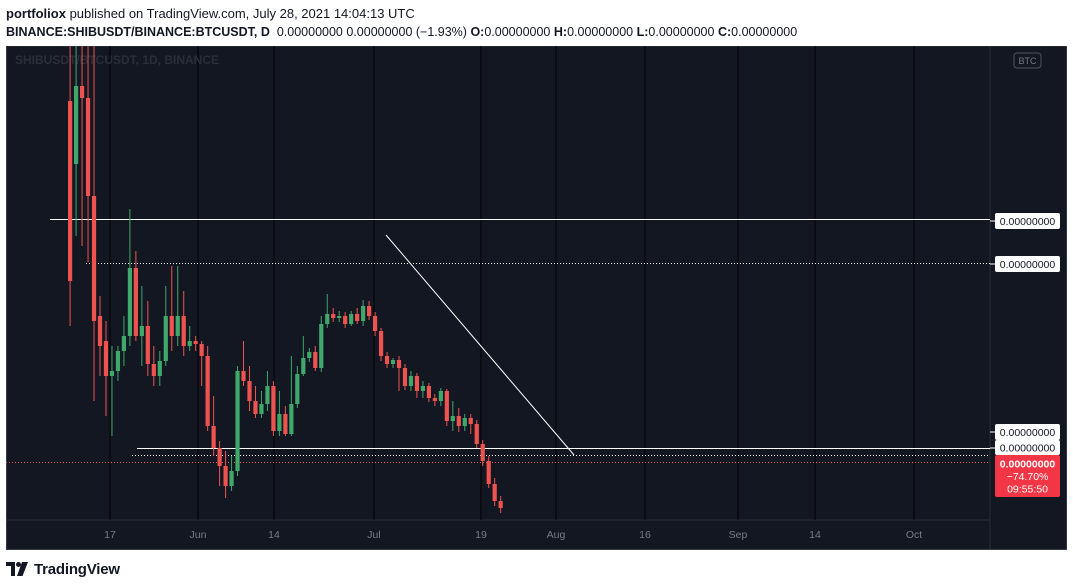 The height and width of the screenshot is (587, 1073). I want to click on price-label-3: 0.00000000, so click(1025, 432).